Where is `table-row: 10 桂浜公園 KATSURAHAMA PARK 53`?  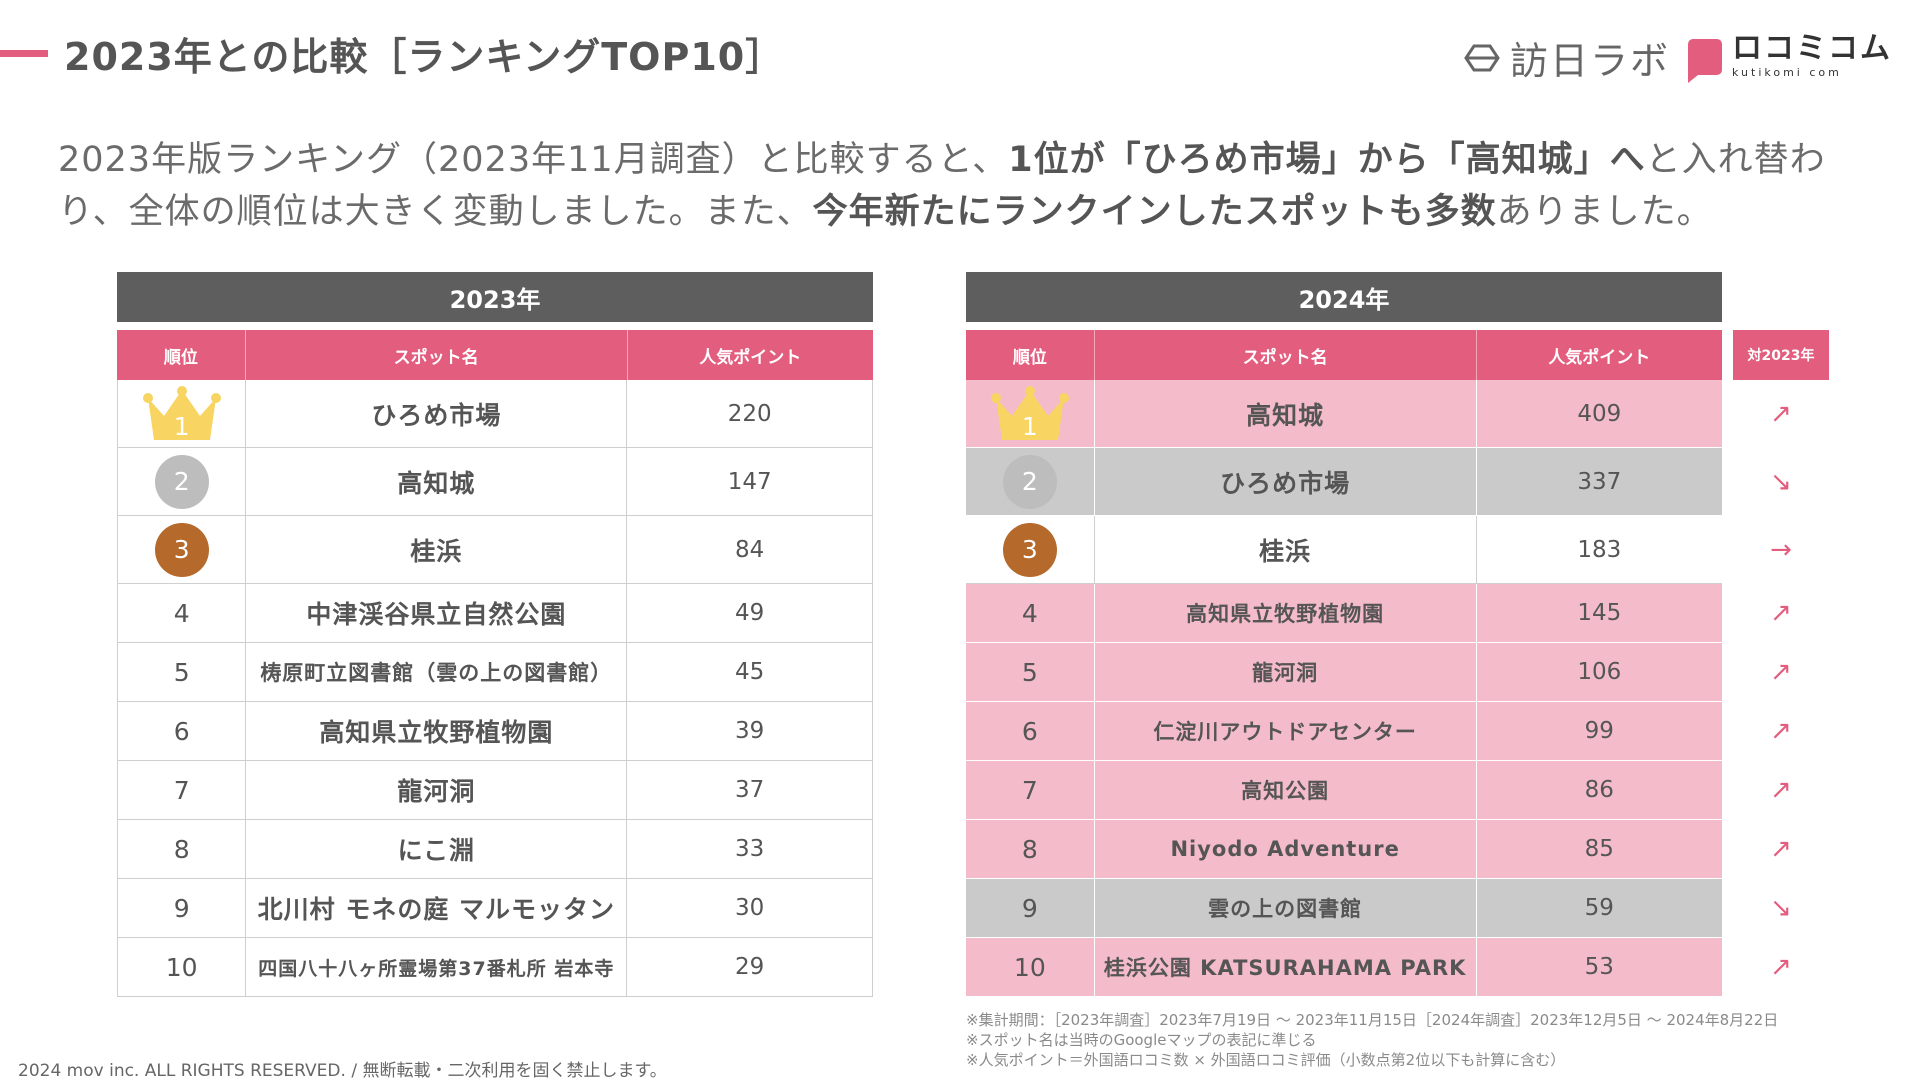
table-row: 10 桂浜公園 KATSURAHAMA PARK 53 is located at coordinates (1344, 967).